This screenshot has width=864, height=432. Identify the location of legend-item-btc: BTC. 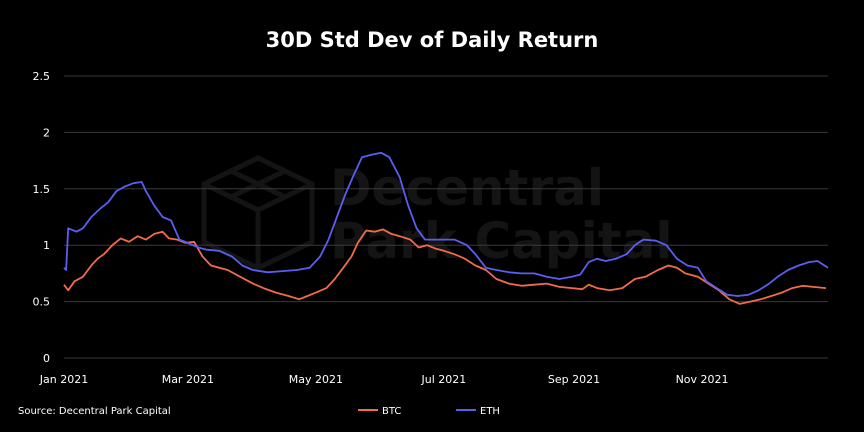
(379, 411).